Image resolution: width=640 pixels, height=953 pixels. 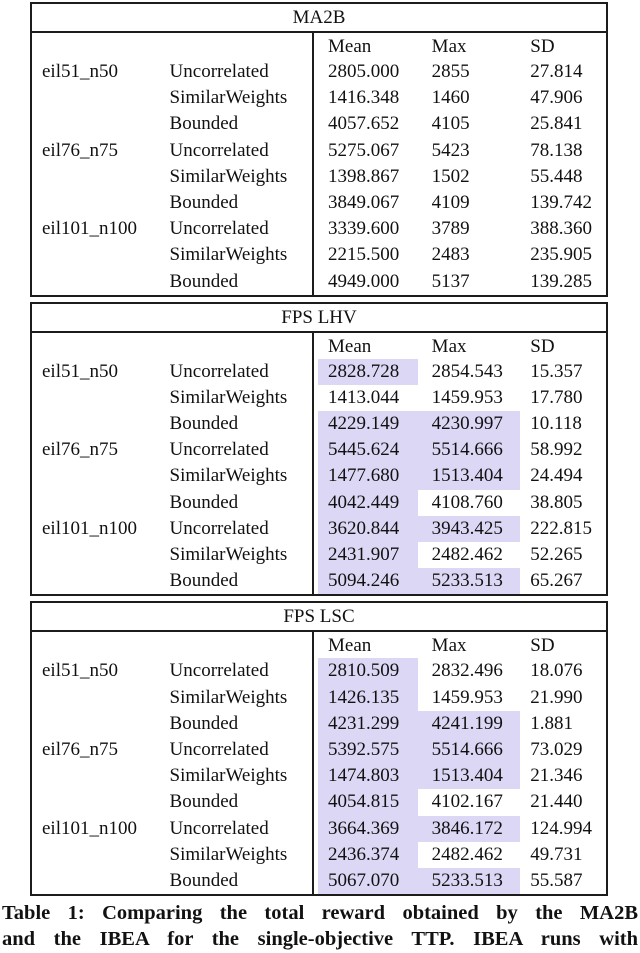 What do you see at coordinates (469, 528) in the screenshot?
I see `max-value: 3943.425` at bounding box center [469, 528].